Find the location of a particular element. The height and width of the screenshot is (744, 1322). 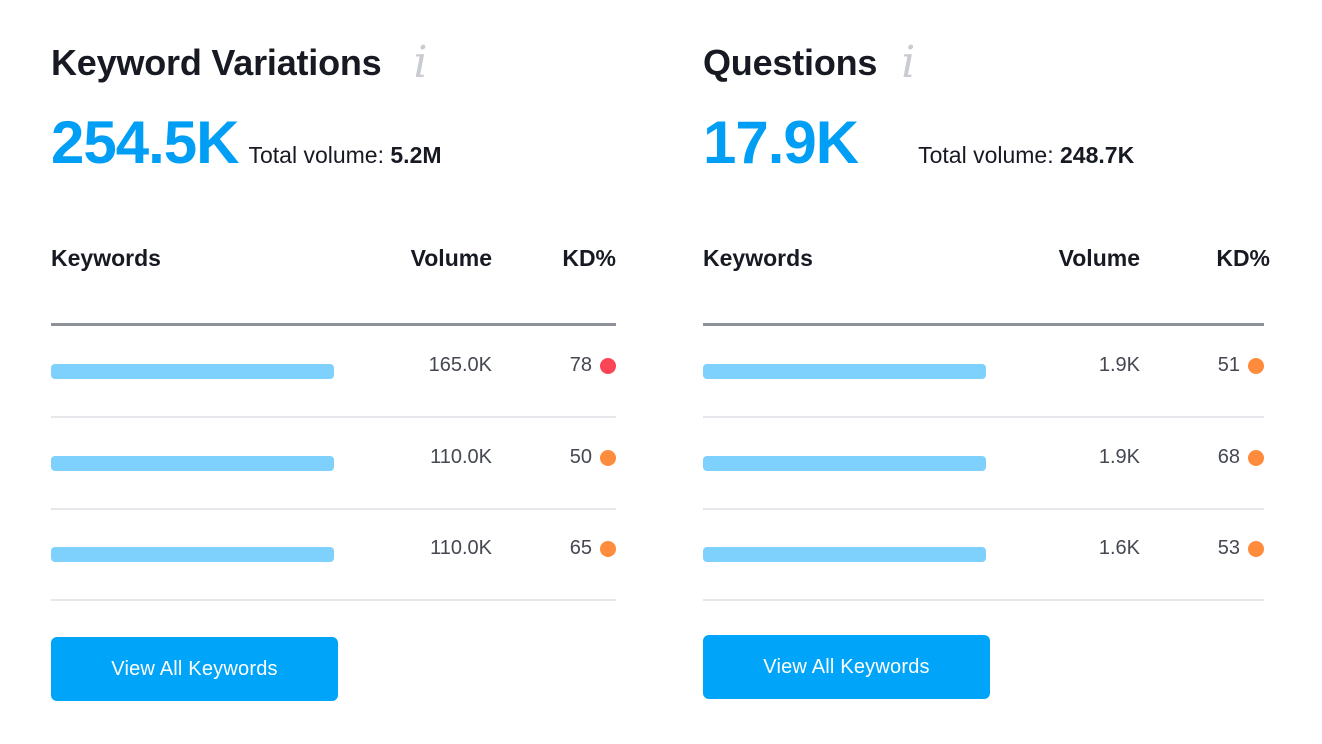

volume-cell: 165.0K is located at coordinates (460, 365).